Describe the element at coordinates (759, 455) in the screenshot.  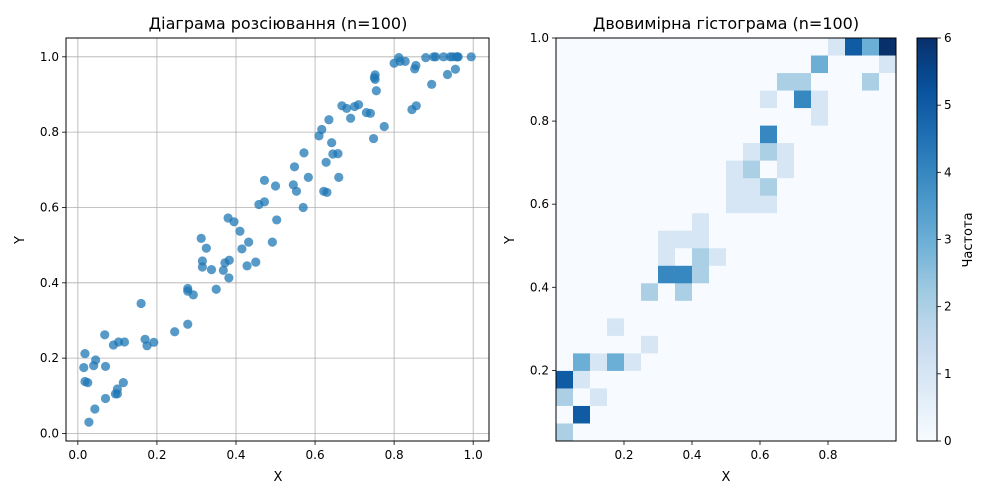
I see `histogram-x-tick-label: 0.6` at that location.